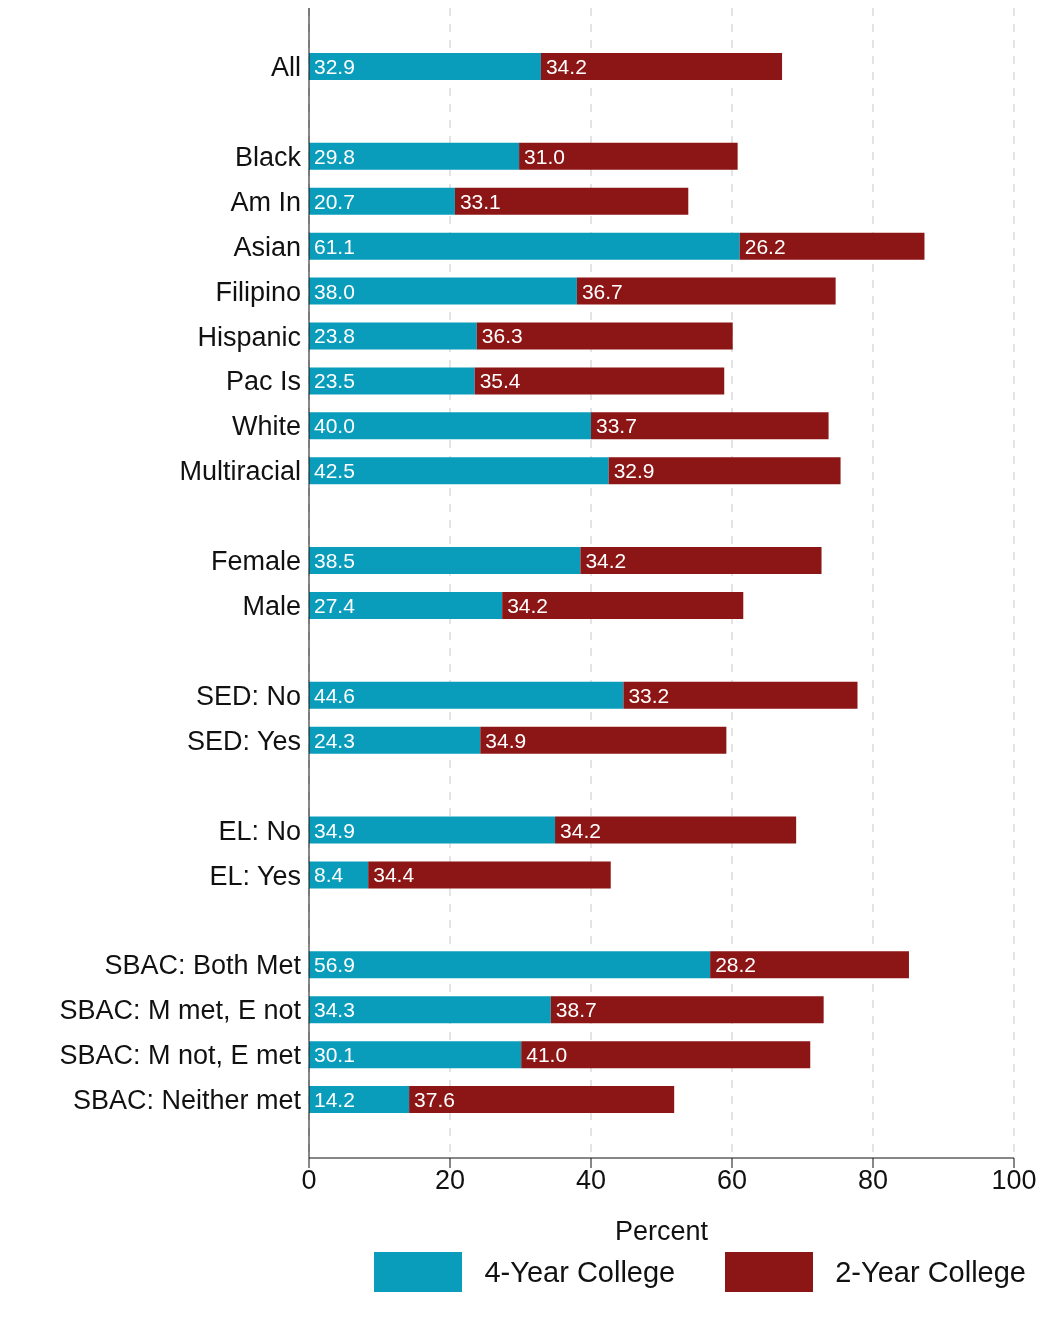 This screenshot has height=1319, width=1044. Describe the element at coordinates (334, 381) in the screenshot. I see `data-label: 23.5` at that location.